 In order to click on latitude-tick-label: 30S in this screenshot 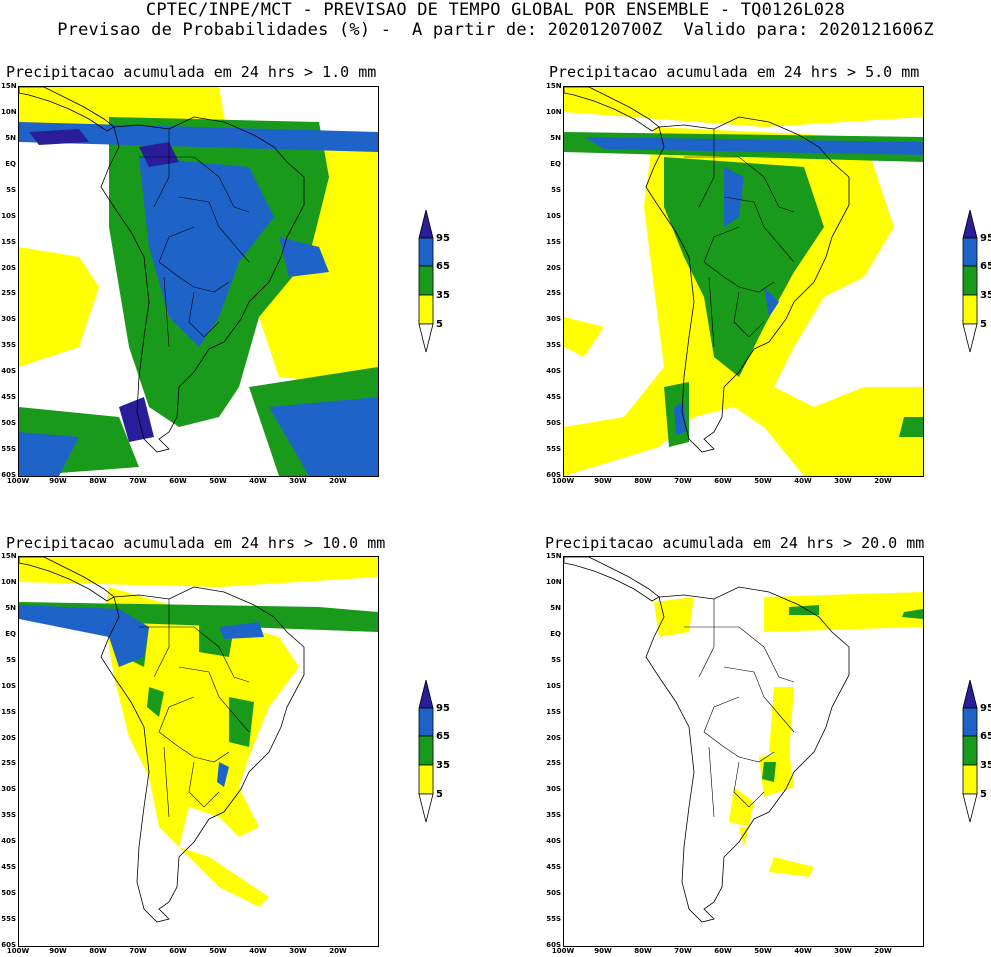, I will do `click(553, 789)`.